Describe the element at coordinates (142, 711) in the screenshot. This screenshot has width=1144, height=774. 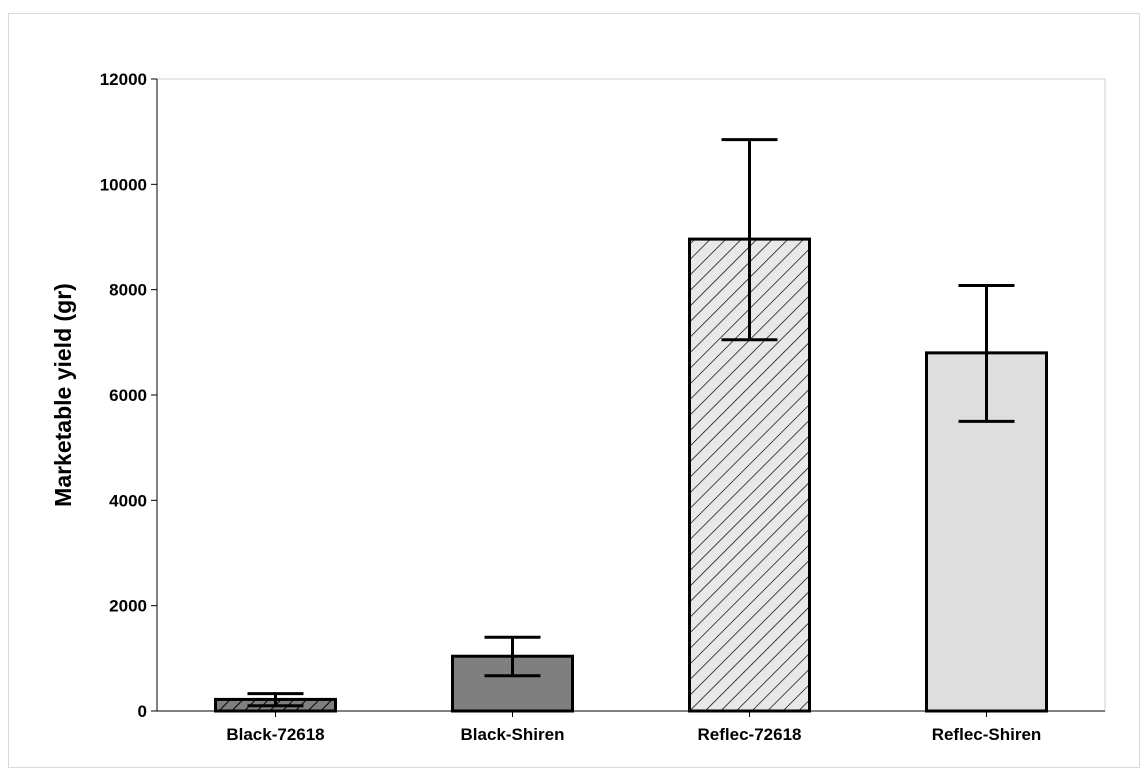
I see `y-tick-label: 0` at that location.